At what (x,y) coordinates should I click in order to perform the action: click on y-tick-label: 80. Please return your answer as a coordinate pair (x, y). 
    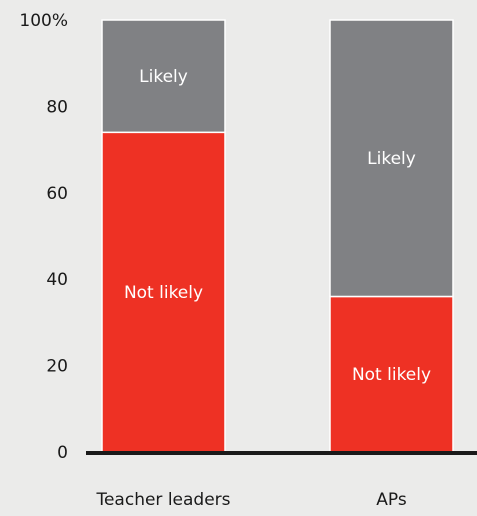
    Looking at the image, I should click on (57, 107).